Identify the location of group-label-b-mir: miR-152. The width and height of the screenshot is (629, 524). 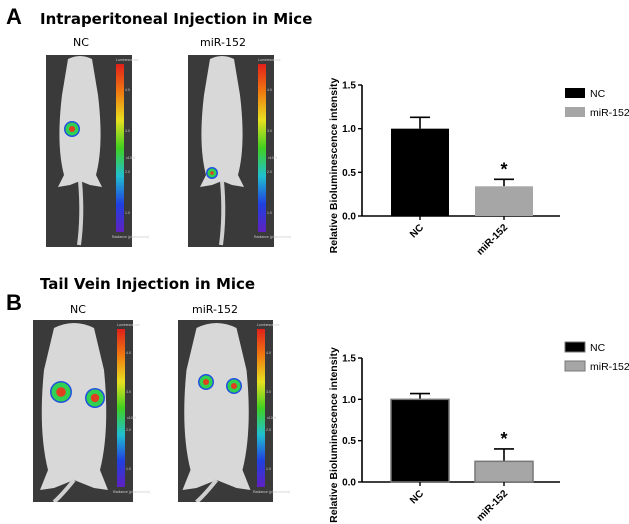
(215, 309).